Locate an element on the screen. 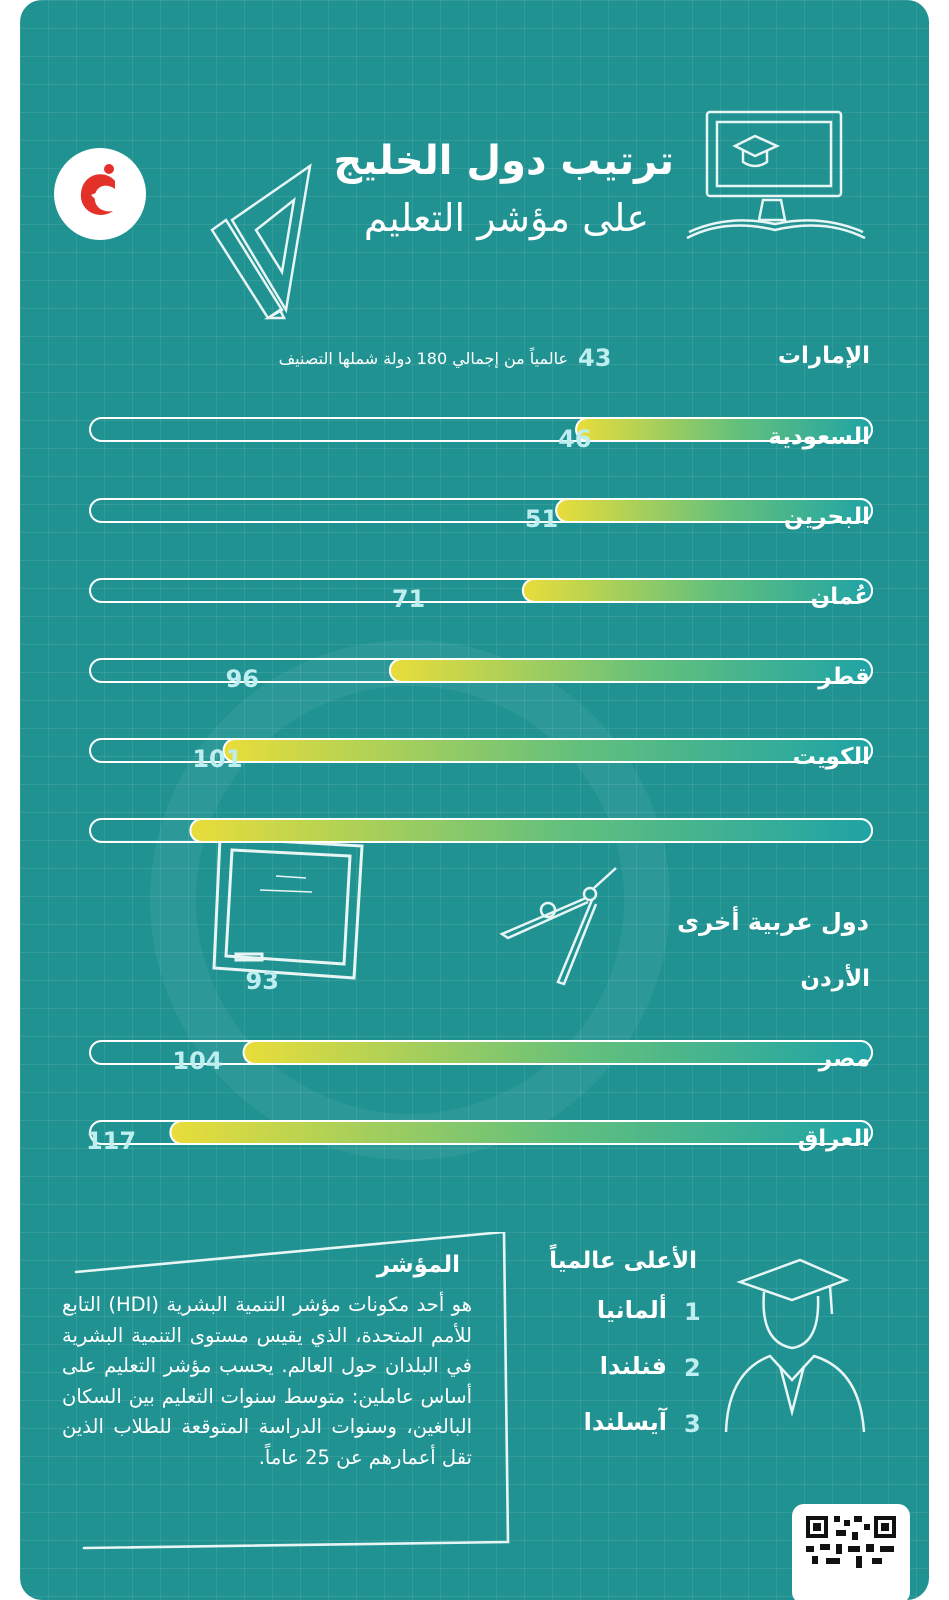 Image resolution: width=949 pixels, height=1600 pixels. ranking-note: عالمياً من إجمالي 180 دولة شملها التصنيف is located at coordinates (423, 358).